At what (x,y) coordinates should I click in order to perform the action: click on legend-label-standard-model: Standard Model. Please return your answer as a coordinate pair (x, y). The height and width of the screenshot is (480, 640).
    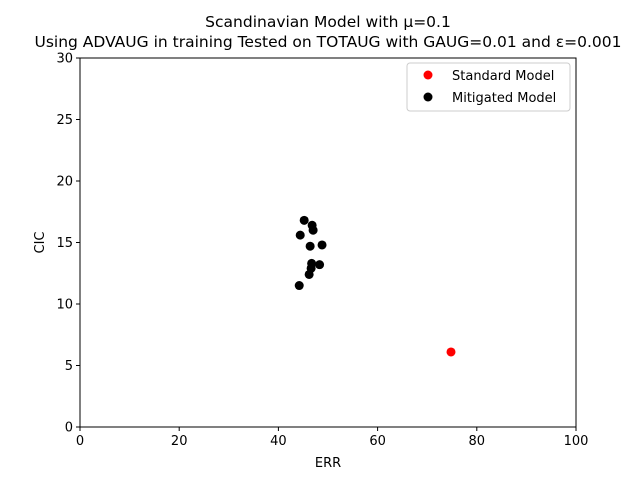
    Looking at the image, I should click on (503, 76).